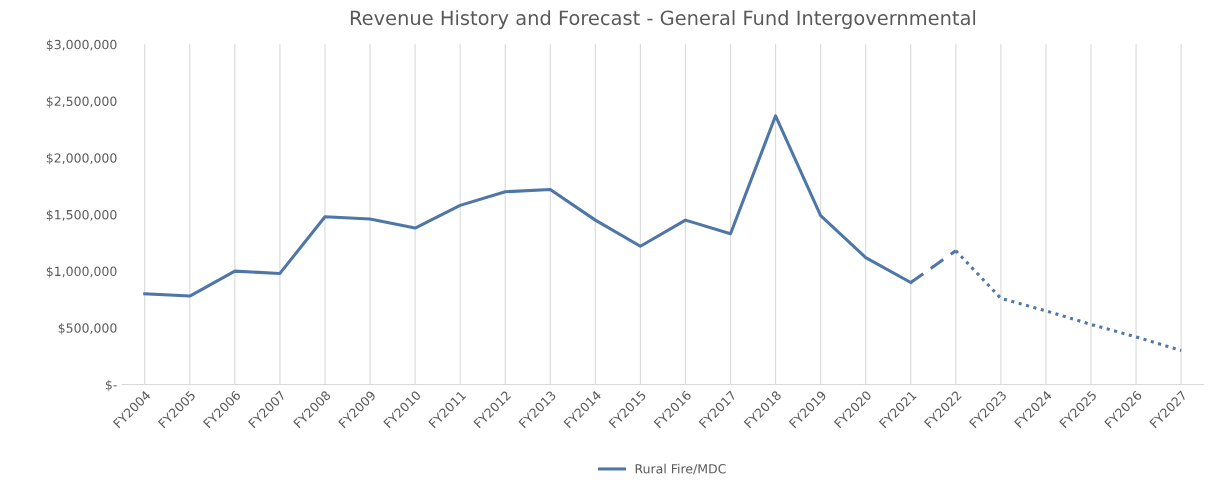 The width and height of the screenshot is (1222, 493). Describe the element at coordinates (81, 272) in the screenshot. I see `y-tick-label: $1,000,000` at that location.